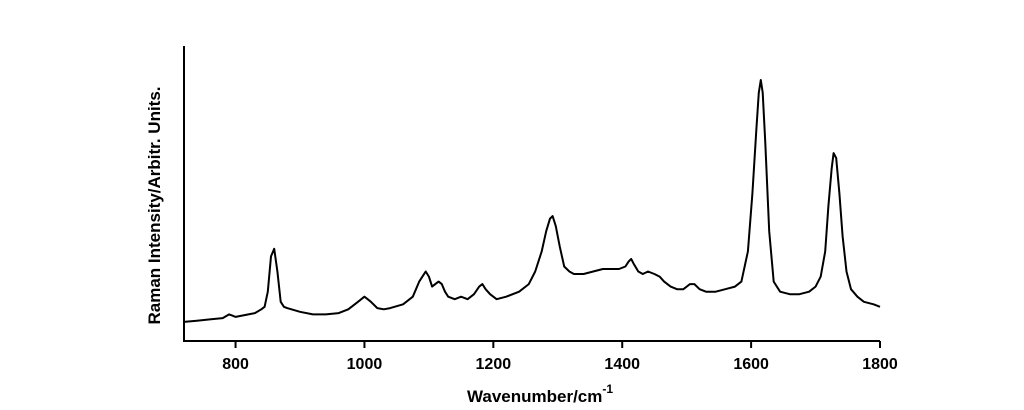 The height and width of the screenshot is (410, 1024). I want to click on y-axis-title: Raman Intensity/Arbitr. Units., so click(154, 205).